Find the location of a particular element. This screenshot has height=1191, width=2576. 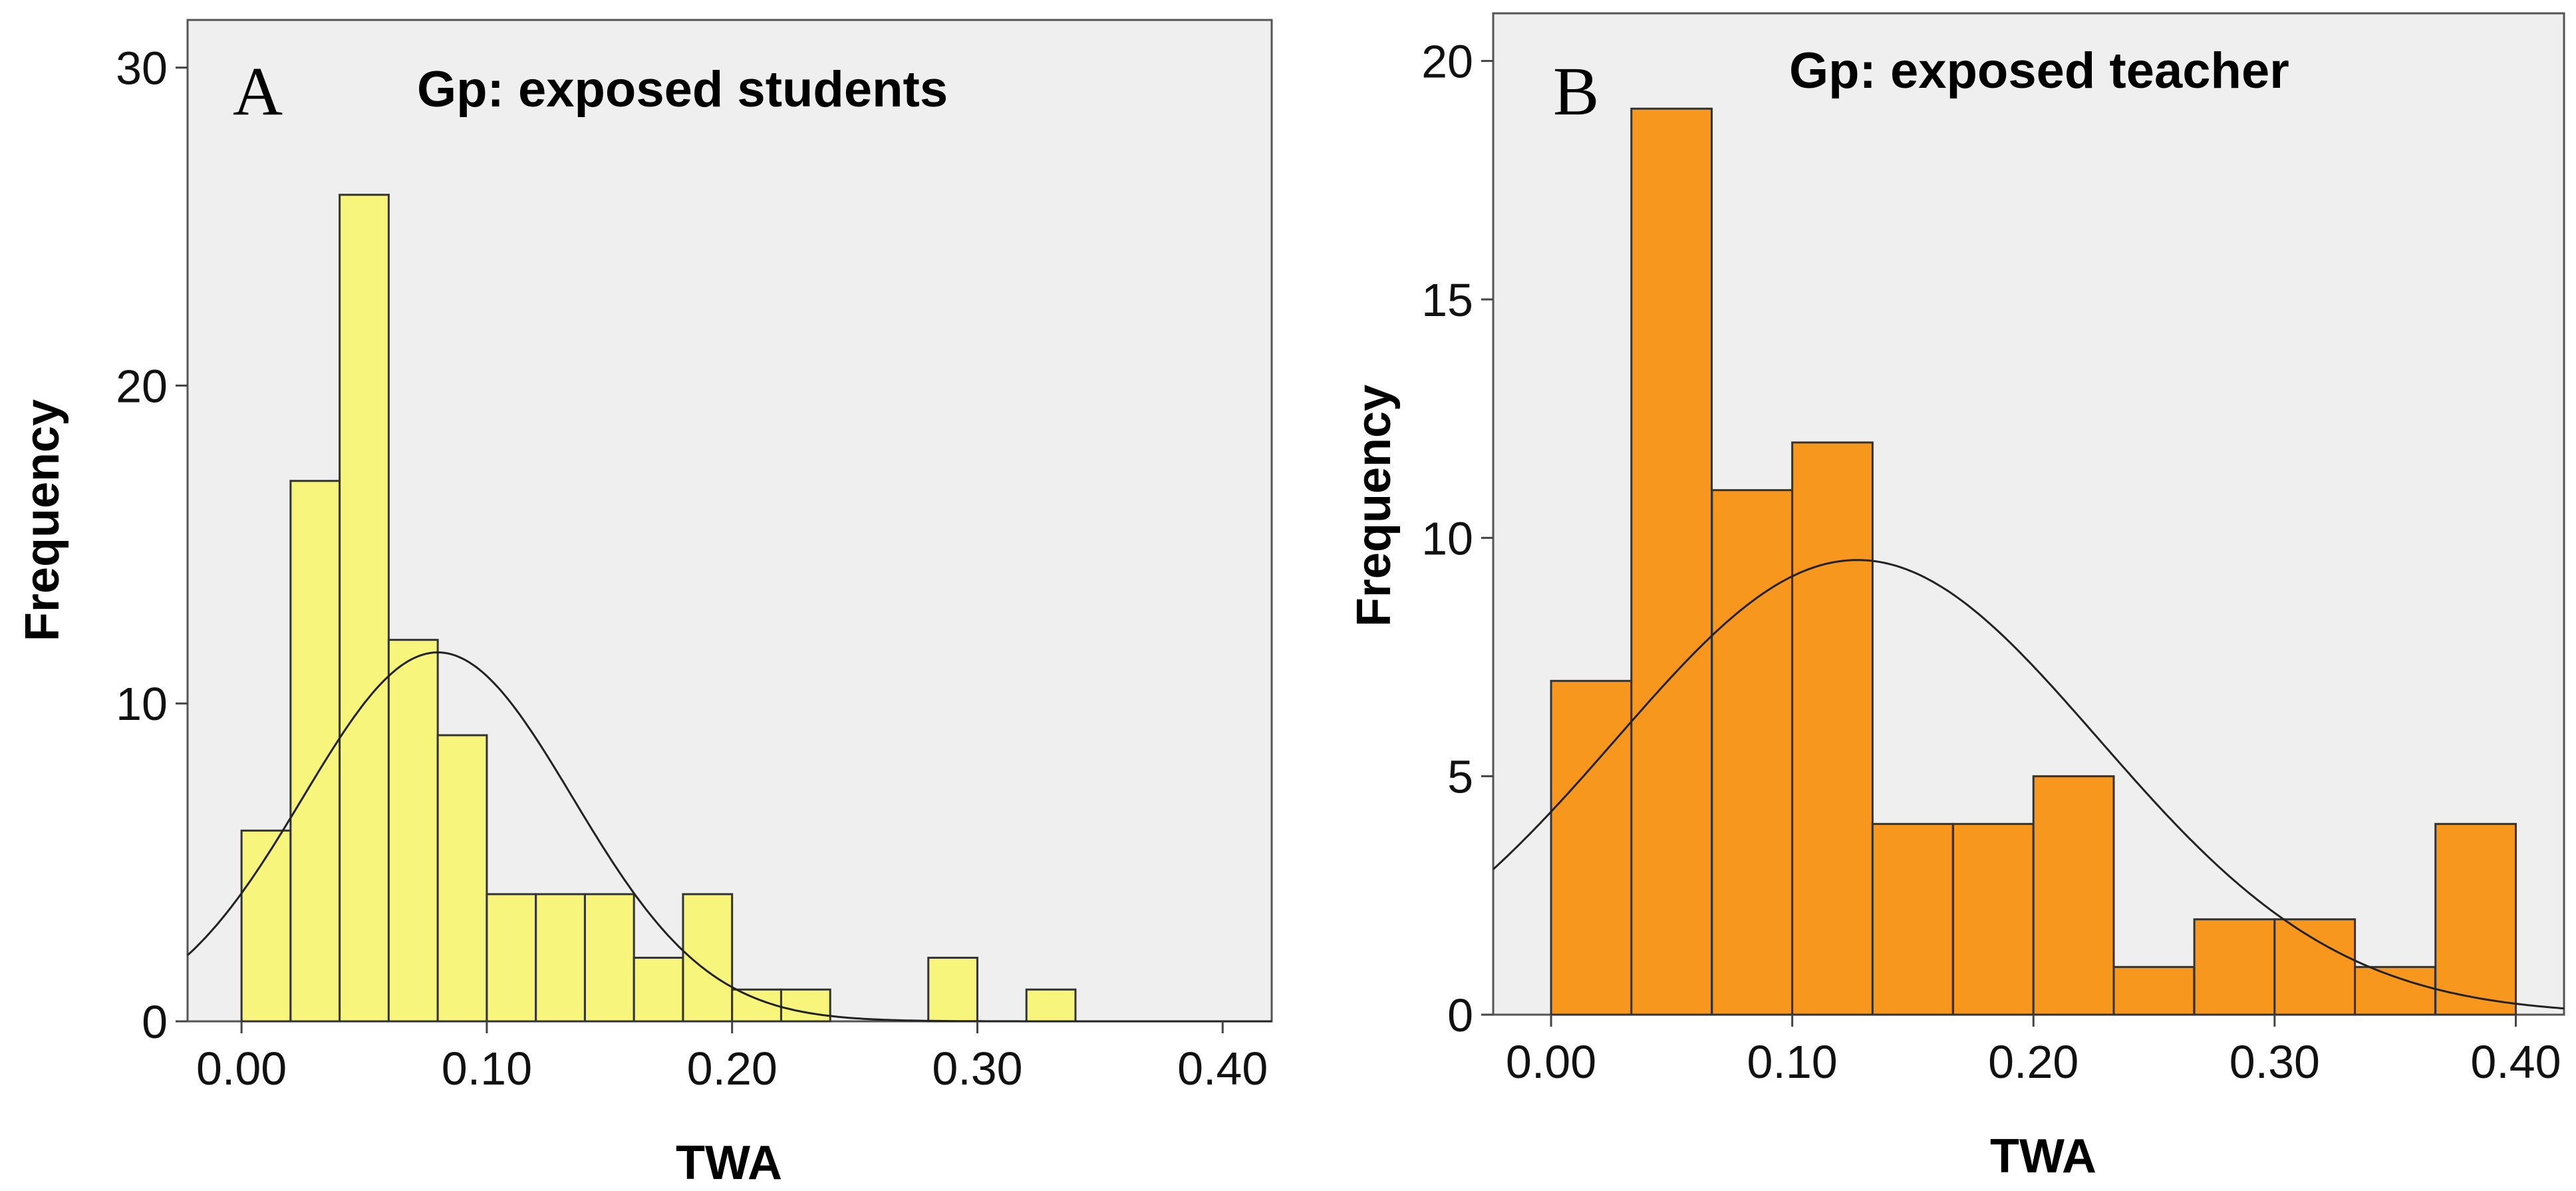

chart-title: Gp: exposed students is located at coordinates (682, 89).